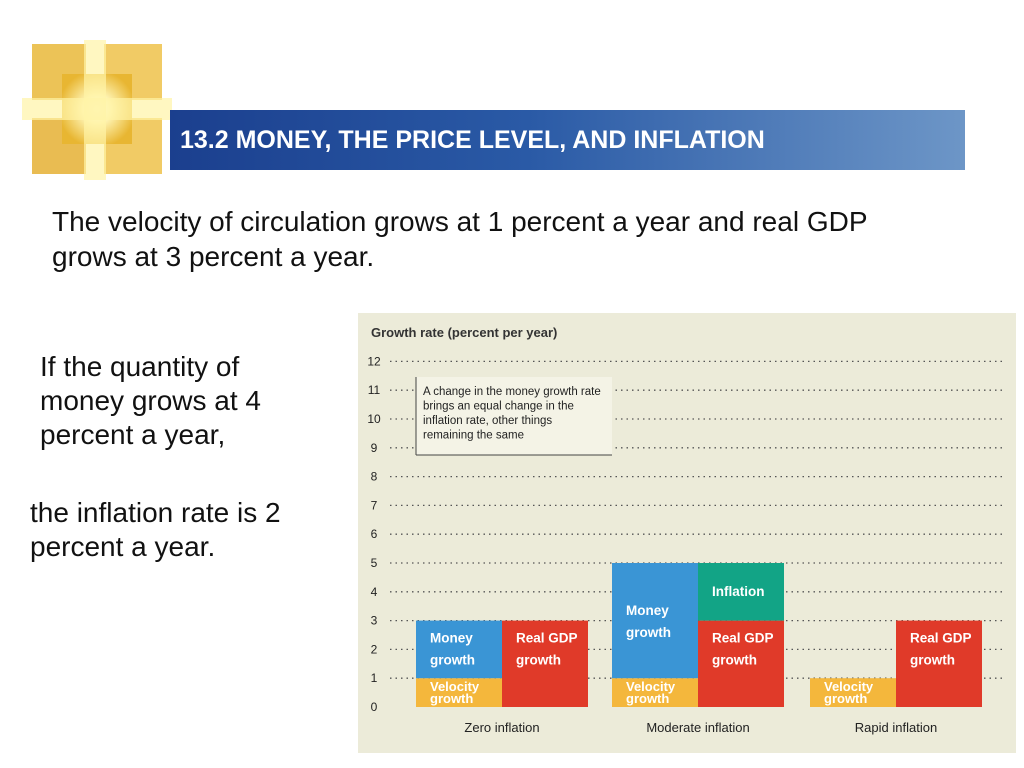 The image size is (1024, 768). Describe the element at coordinates (374, 505) in the screenshot. I see `y-tick-label: 7` at that location.